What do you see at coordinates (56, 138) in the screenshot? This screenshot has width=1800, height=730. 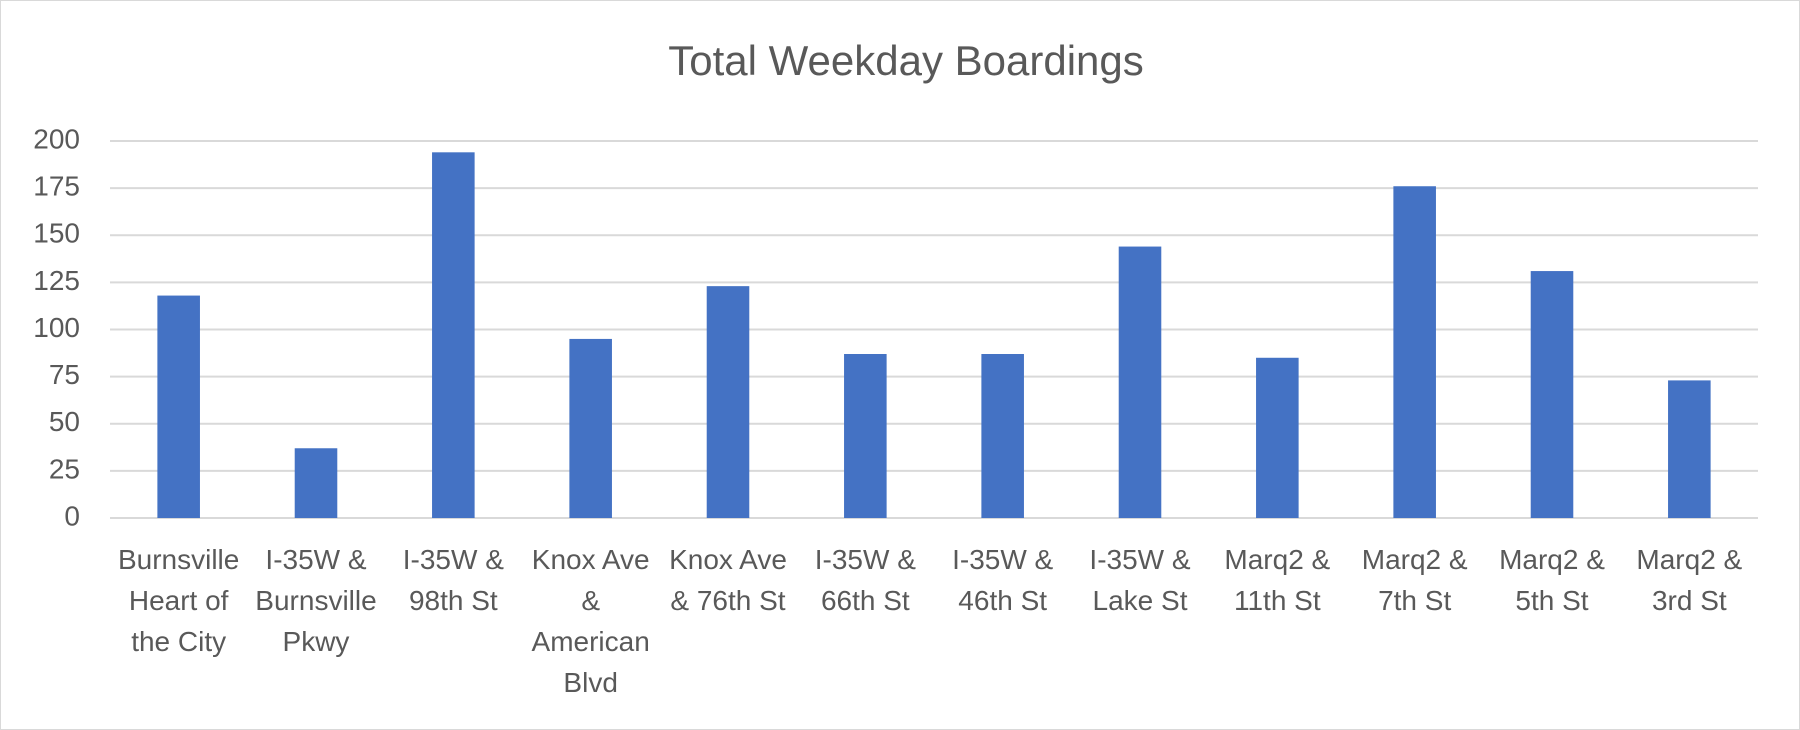 I see `y-tick-label: 200` at bounding box center [56, 138].